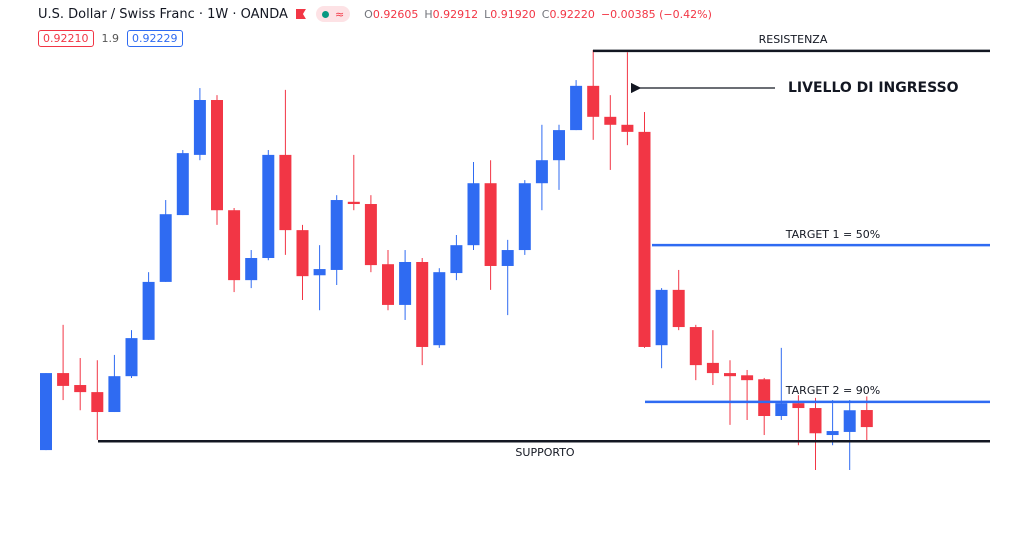  I want to click on symbol-title: U.S. Dollar / Swiss Franc · 1W · OANDA, so click(163, 14).